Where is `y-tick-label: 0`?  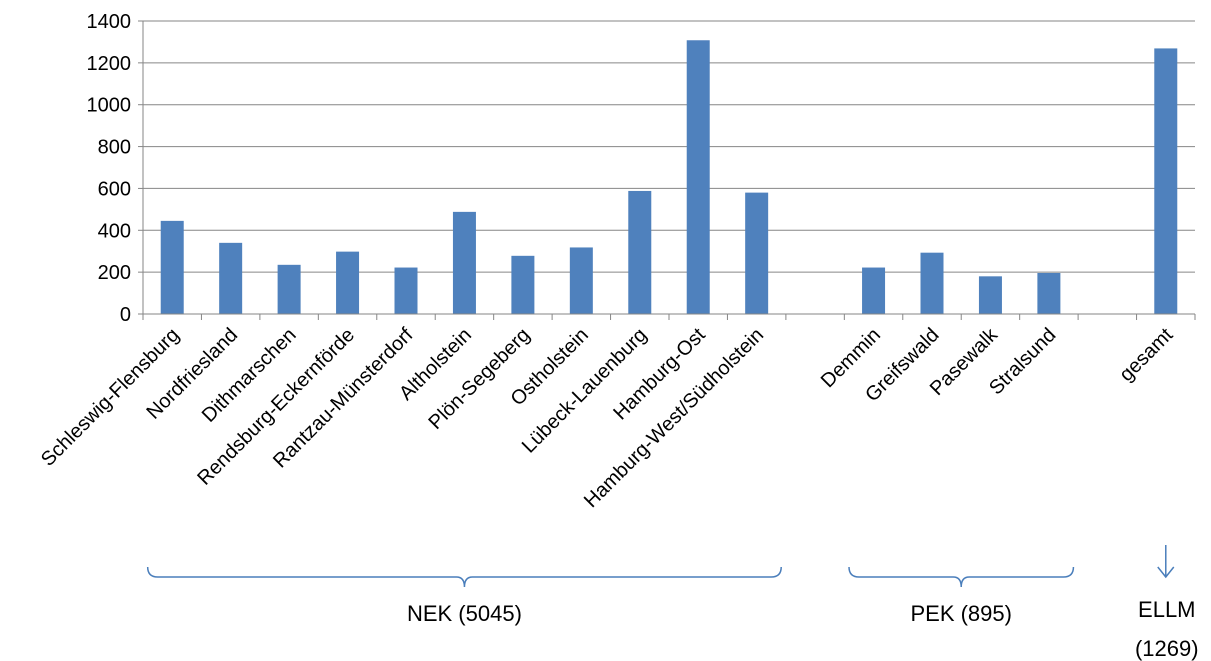 y-tick-label: 0 is located at coordinates (125, 315).